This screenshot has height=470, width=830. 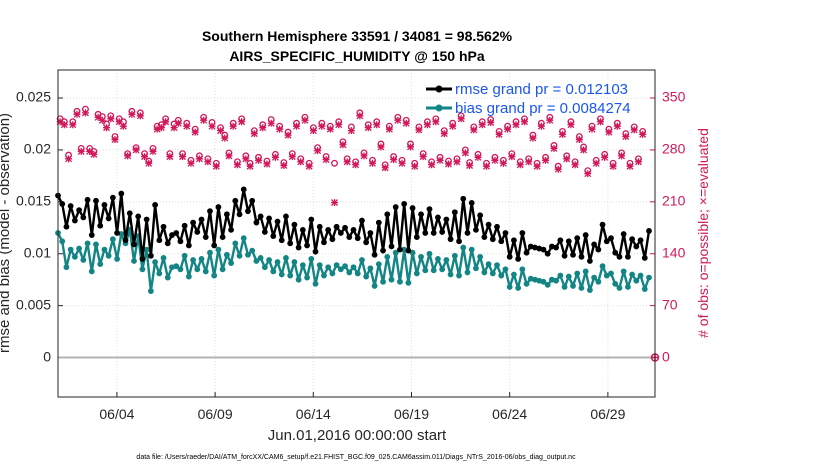 What do you see at coordinates (543, 108) in the screenshot?
I see `legend-bias-label: bias grand pr = 0.0084274` at bounding box center [543, 108].